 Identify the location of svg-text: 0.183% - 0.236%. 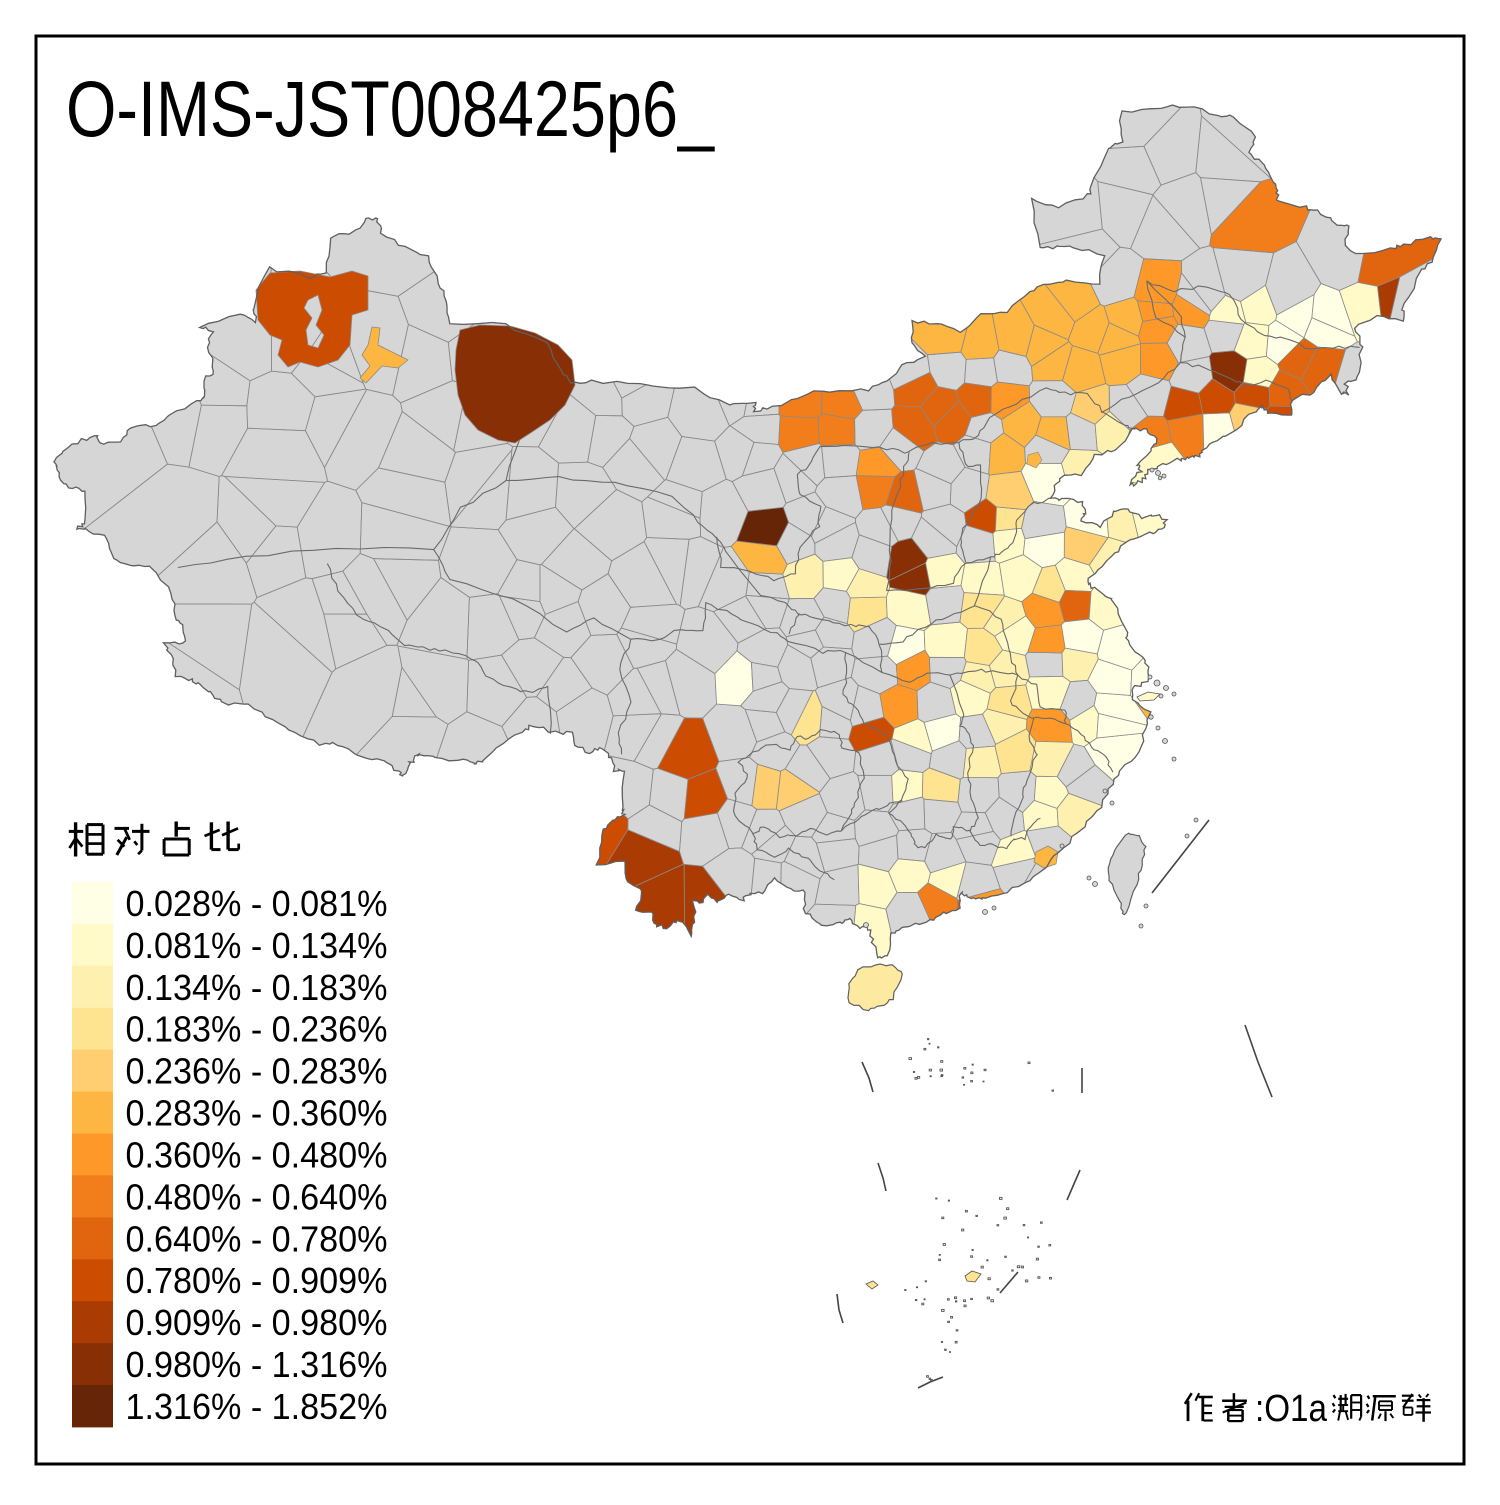
(257, 1029).